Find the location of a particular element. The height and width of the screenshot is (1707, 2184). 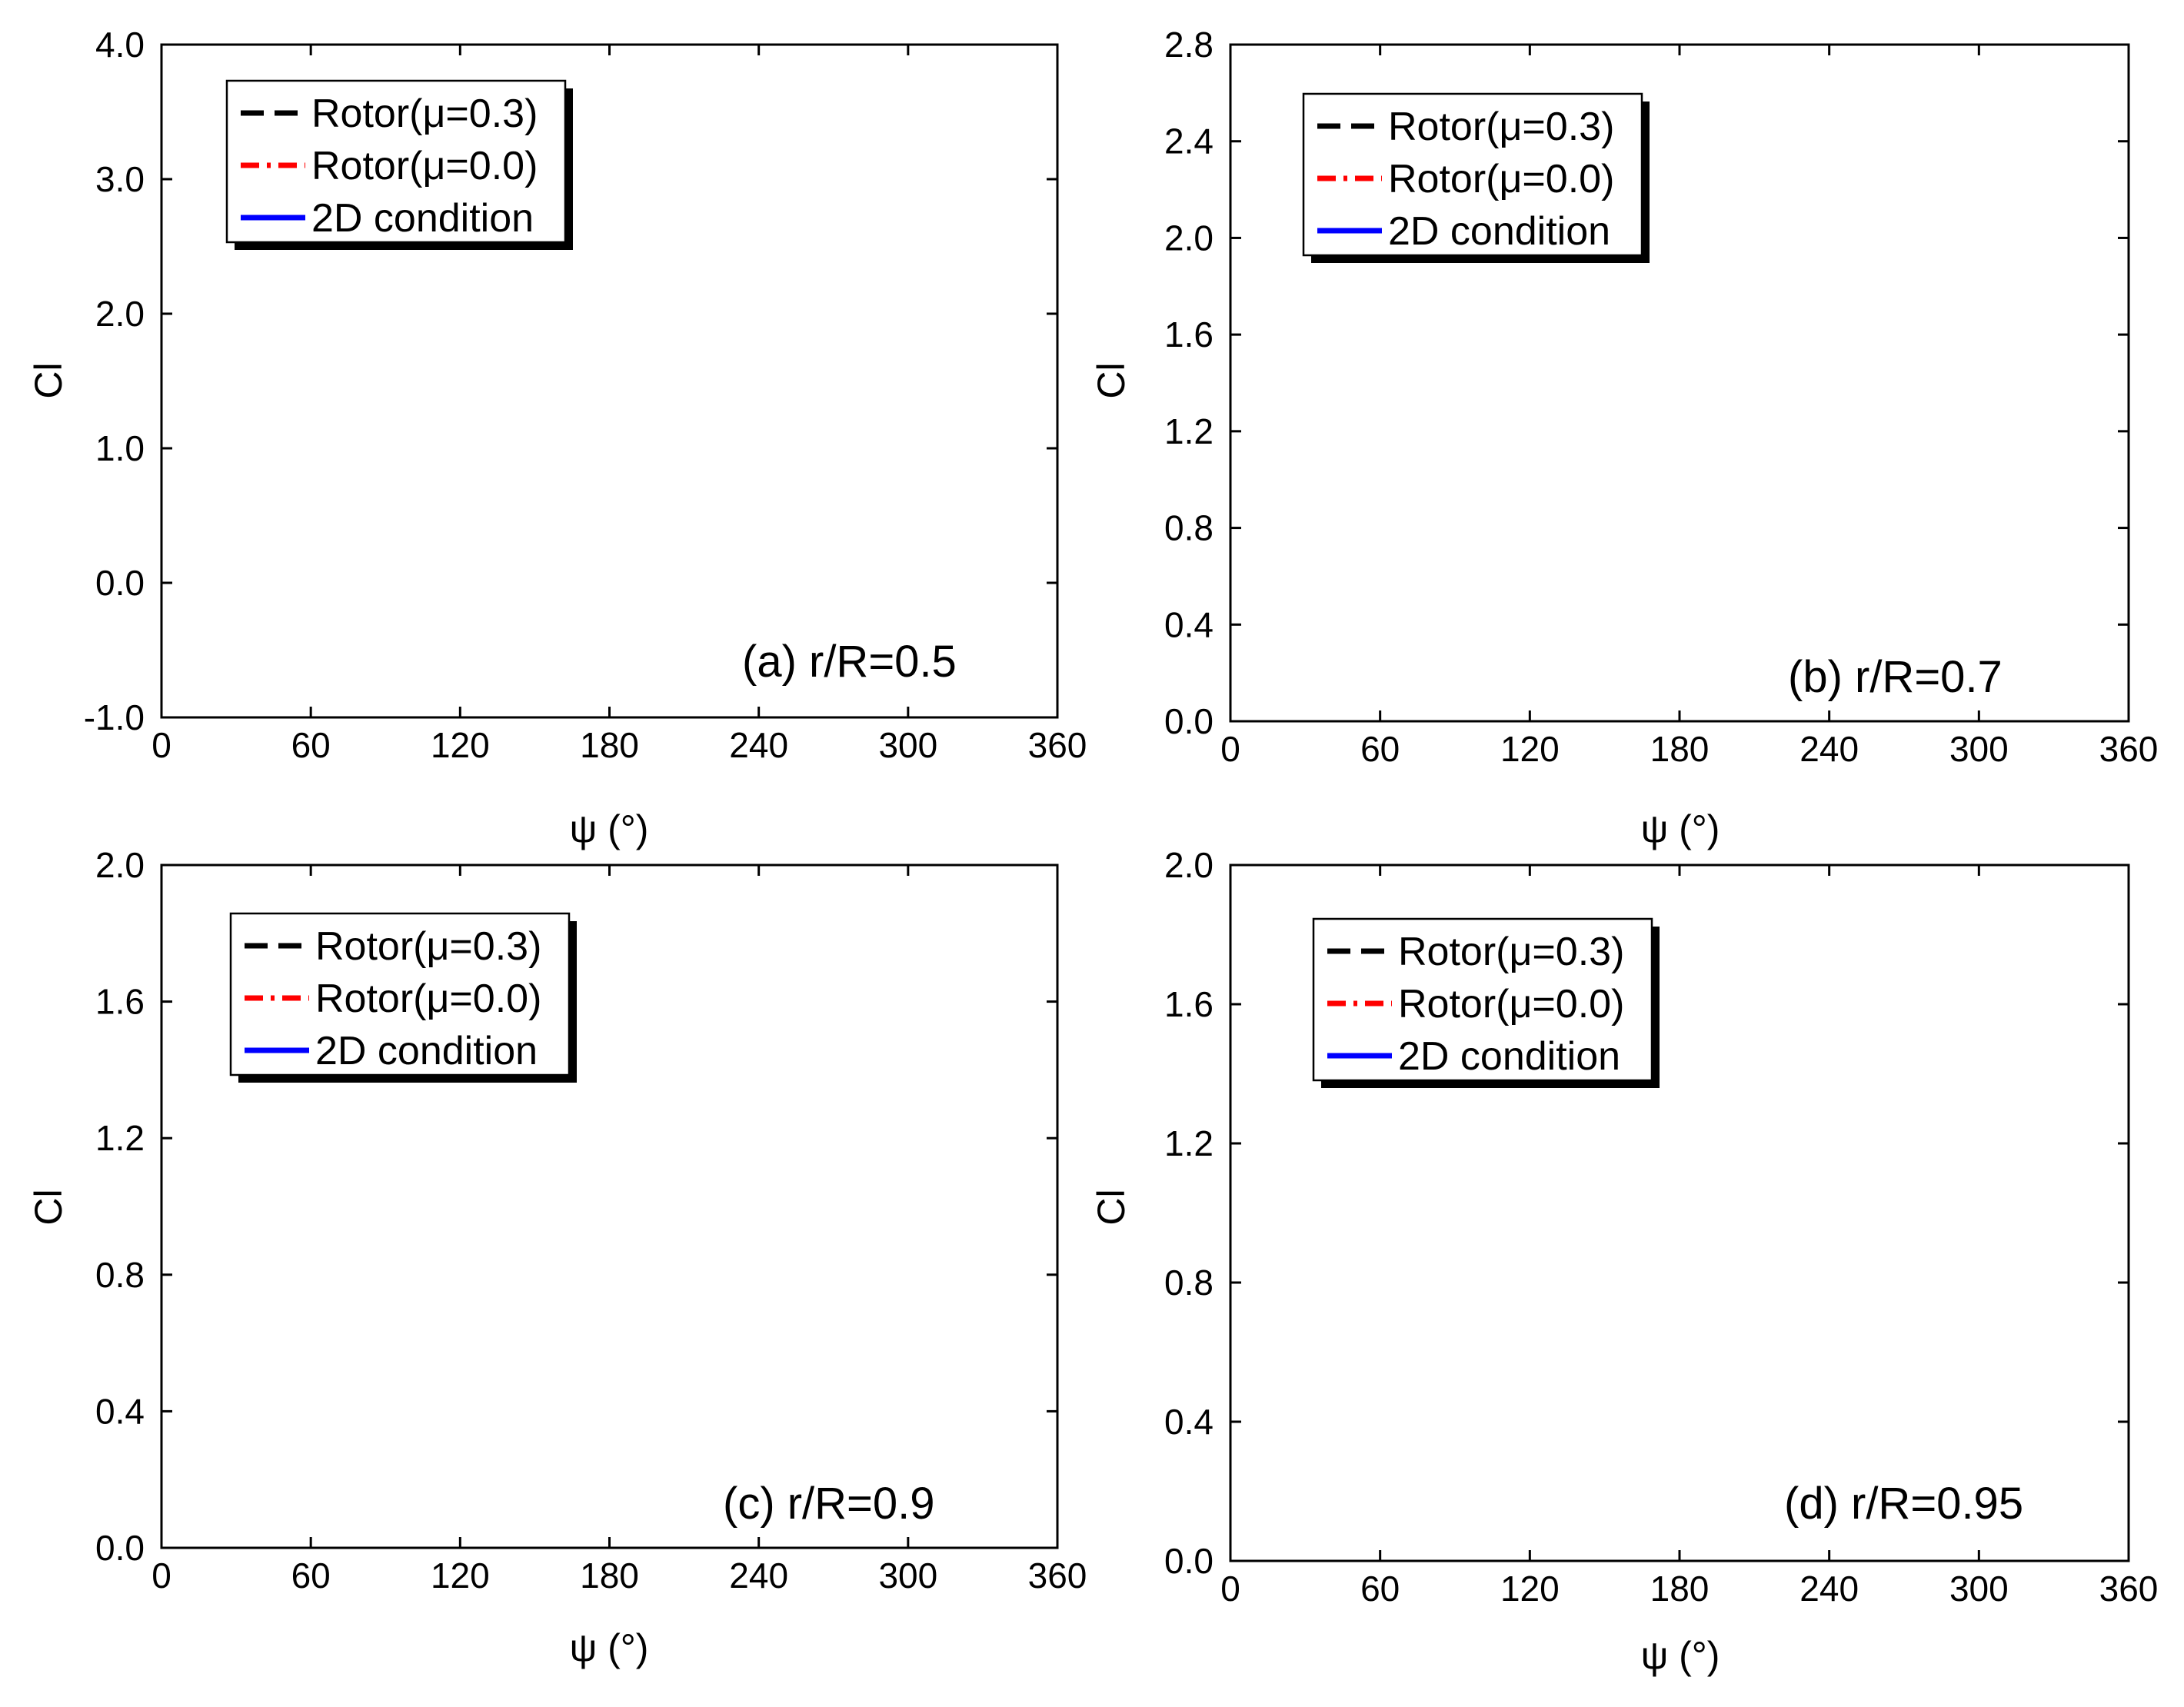

y-tick-label: 4.0 is located at coordinates (120, 45).